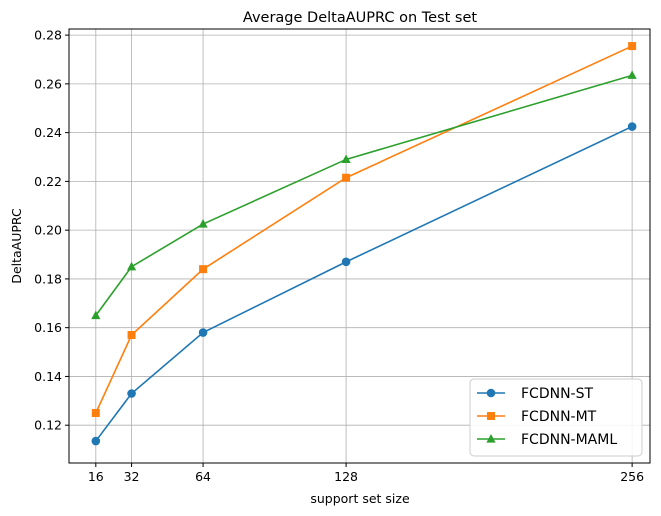 This screenshot has height=516, width=661. Describe the element at coordinates (346, 476) in the screenshot. I see `x-tick-label: 128` at that location.